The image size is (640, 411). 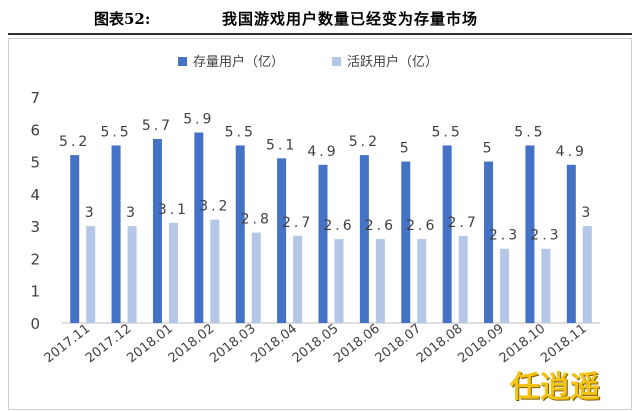 What do you see at coordinates (35, 163) in the screenshot?
I see `y-tick-label: 5` at bounding box center [35, 163].